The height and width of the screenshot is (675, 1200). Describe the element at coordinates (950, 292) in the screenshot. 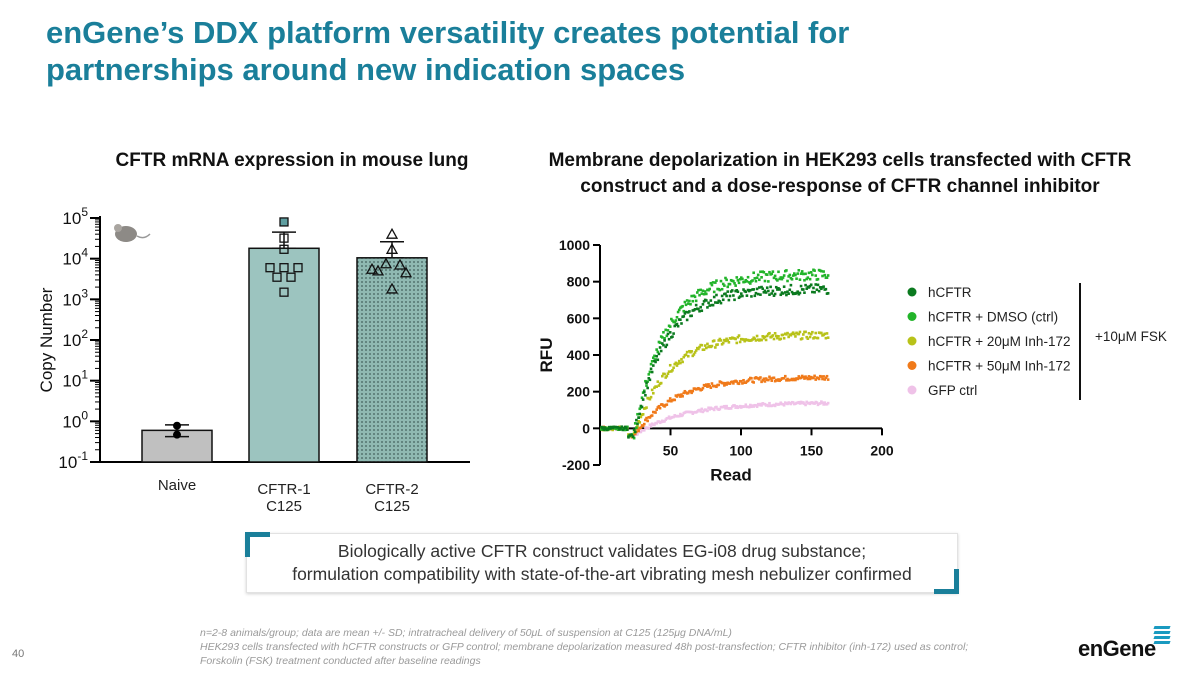

I see `legend-label: hCFTR` at that location.